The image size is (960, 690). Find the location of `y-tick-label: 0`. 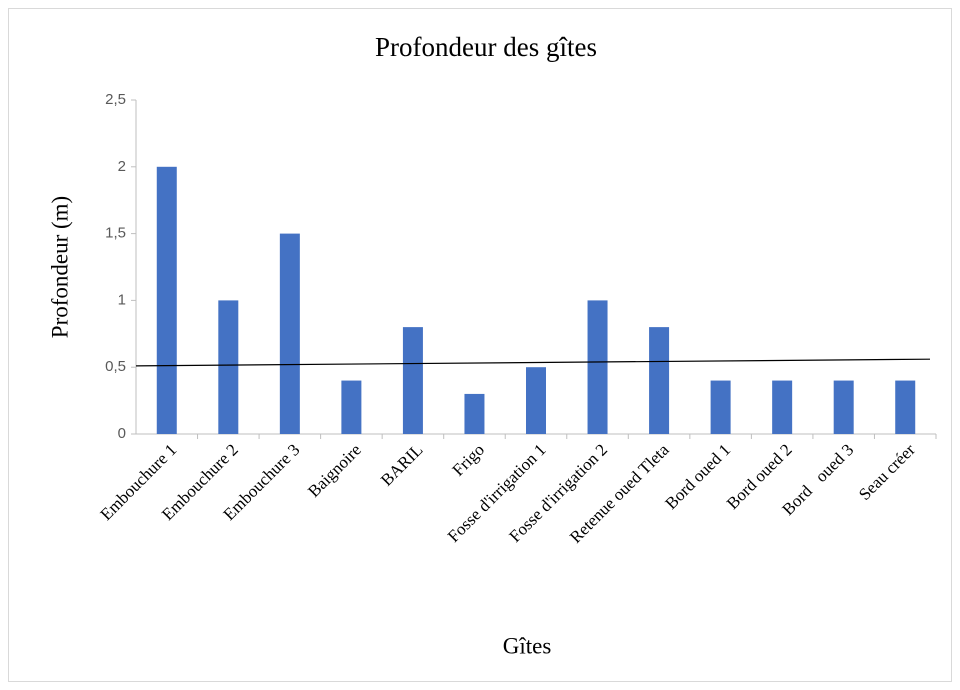

y-tick-label: 0 is located at coordinates (122, 433).